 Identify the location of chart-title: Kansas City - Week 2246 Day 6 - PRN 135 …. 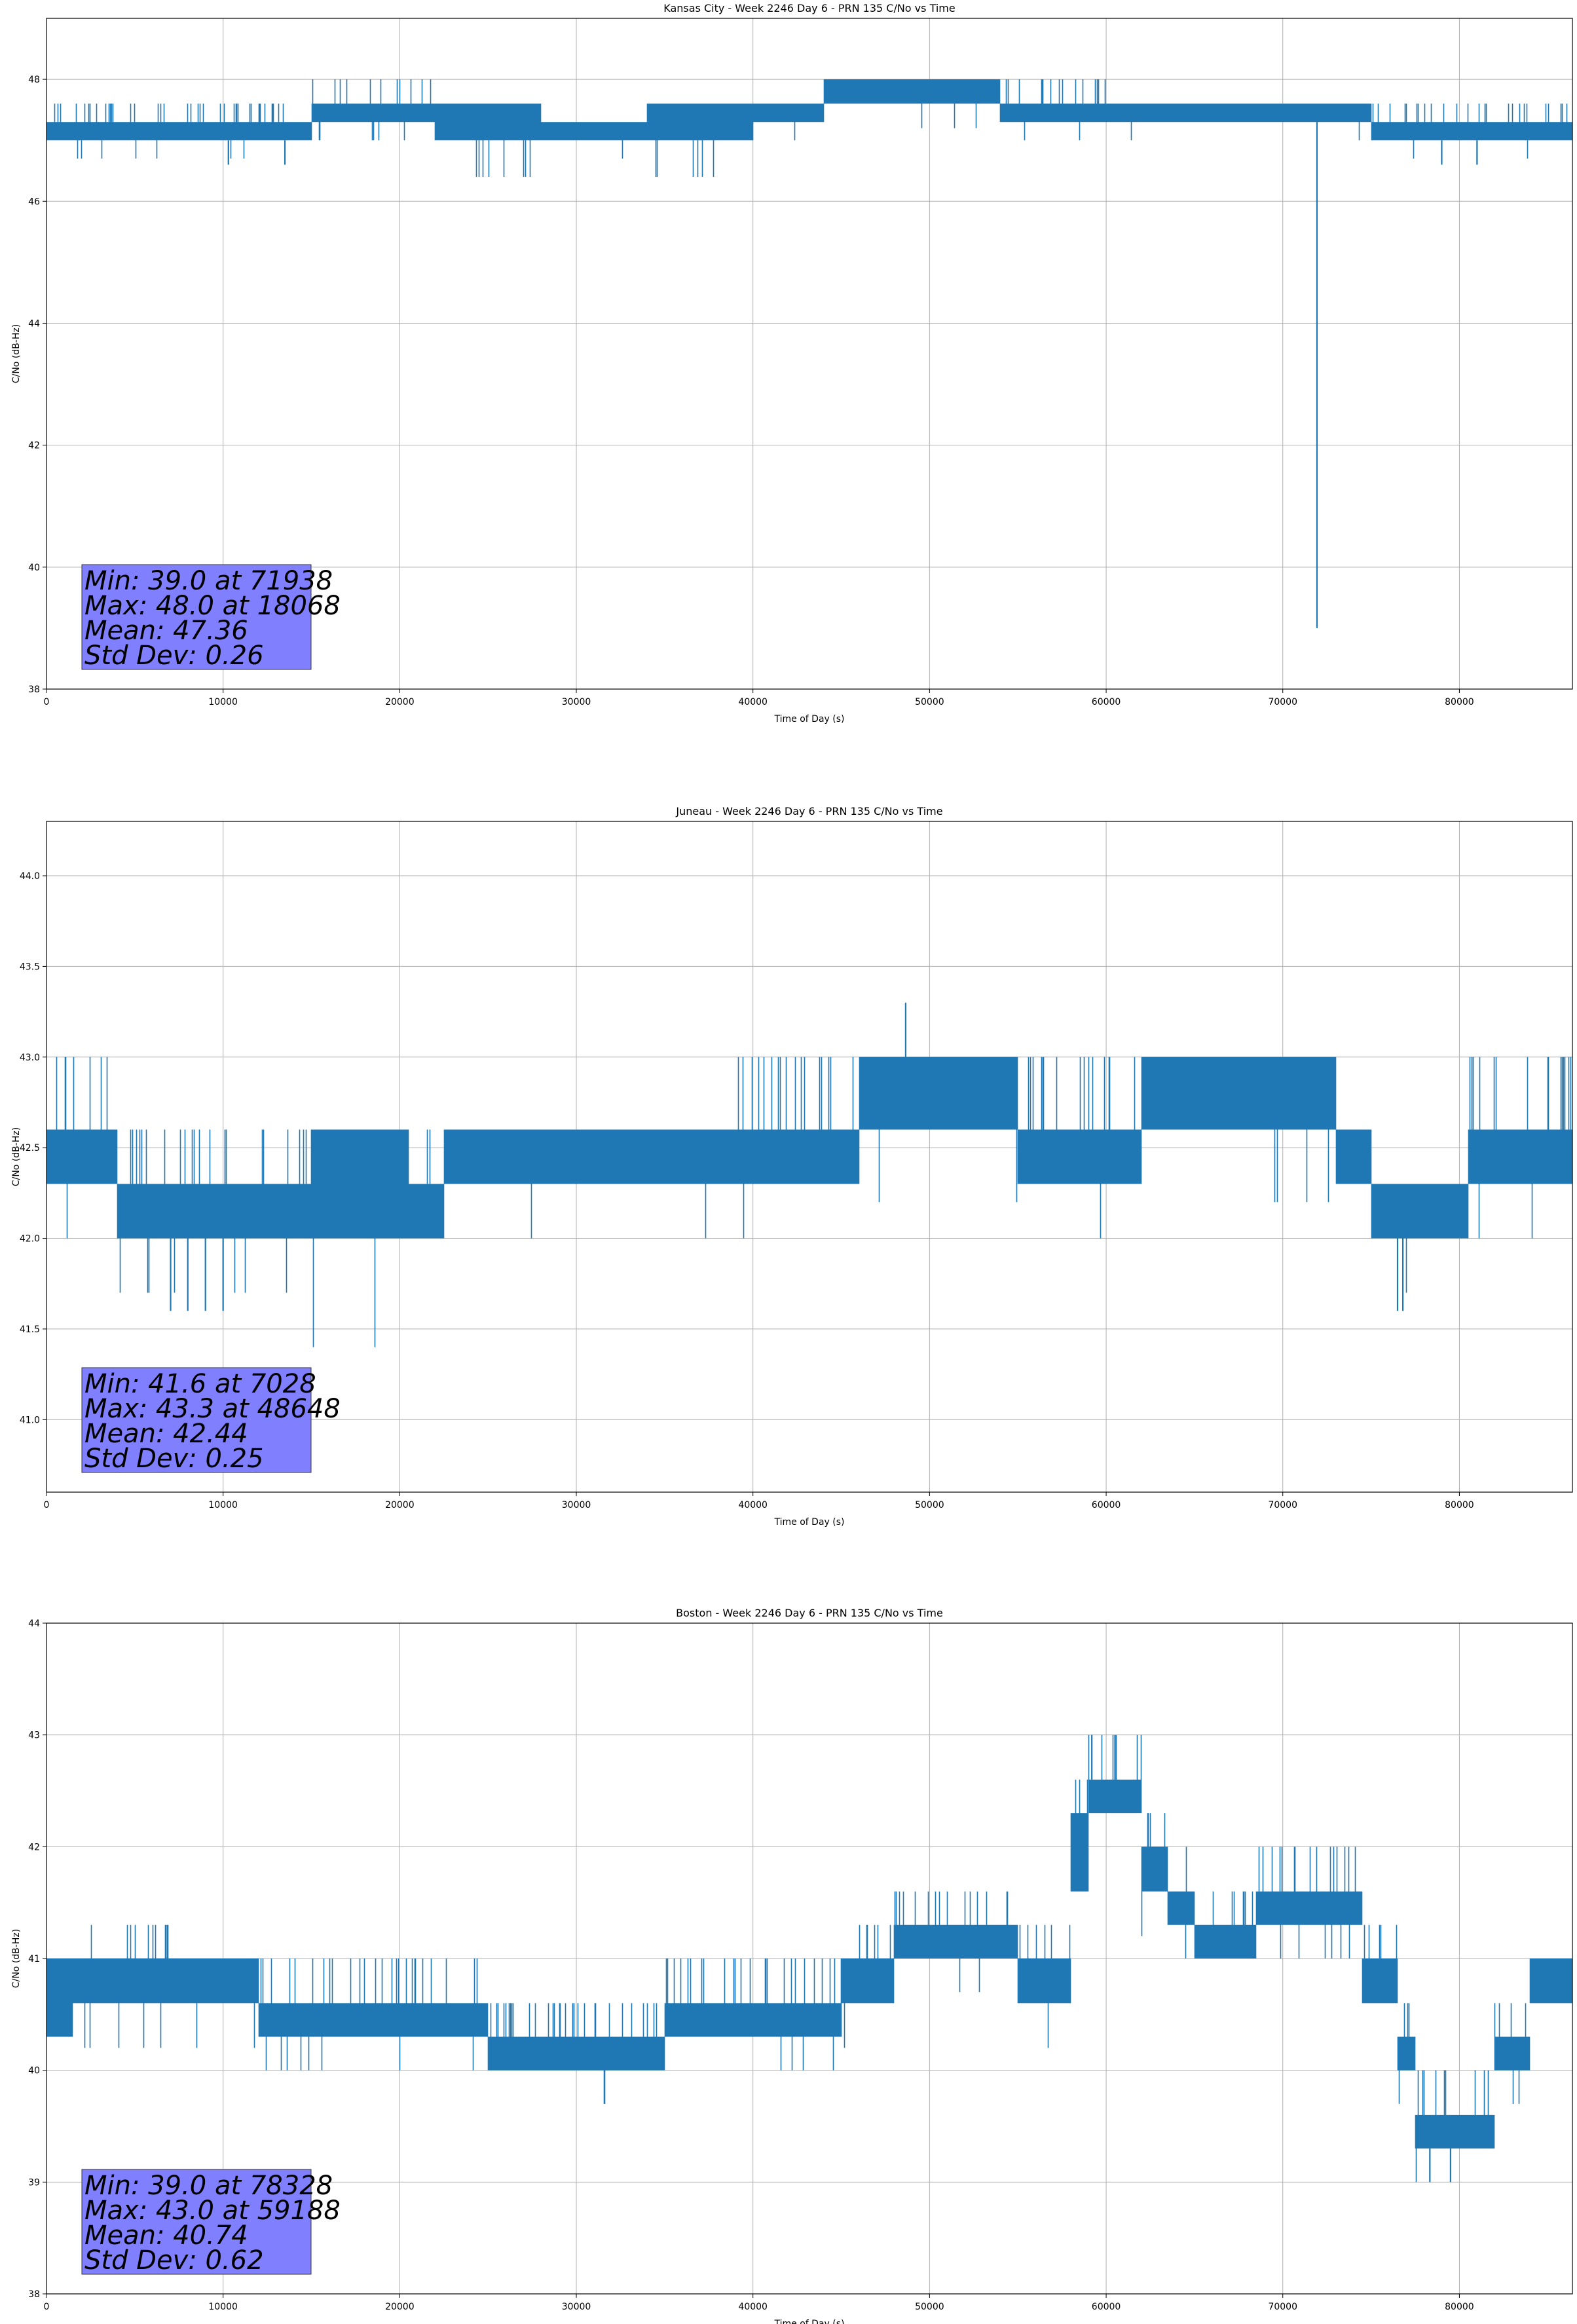
(809, 8).